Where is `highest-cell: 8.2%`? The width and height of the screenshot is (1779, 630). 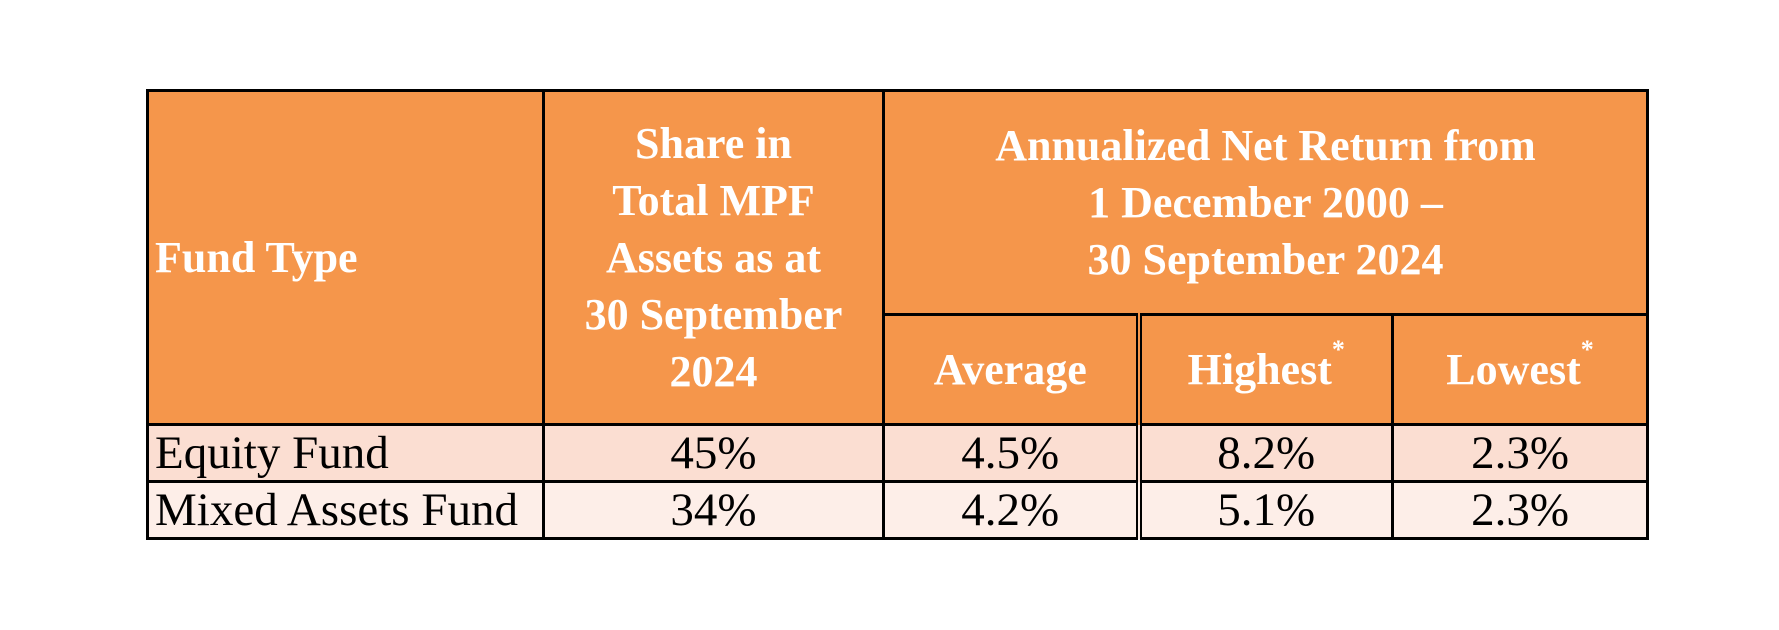
highest-cell: 8.2% is located at coordinates (1264, 453).